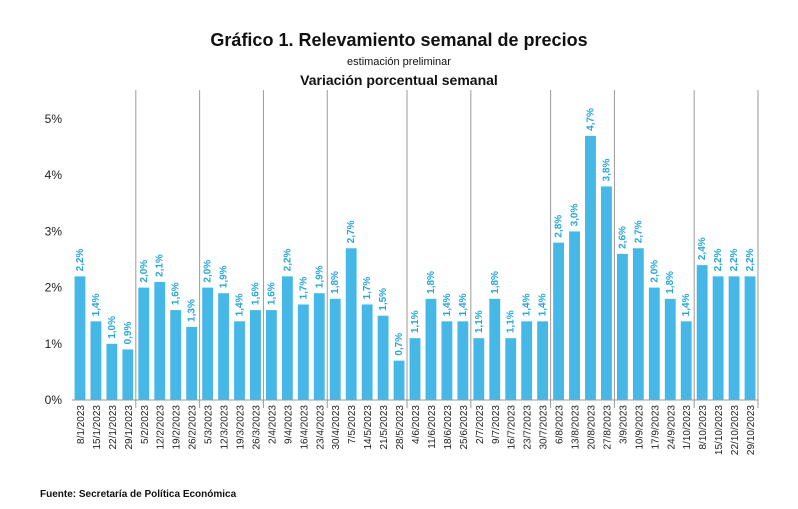  I want to click on x-tick-label: 21/5/2023, so click(384, 427).